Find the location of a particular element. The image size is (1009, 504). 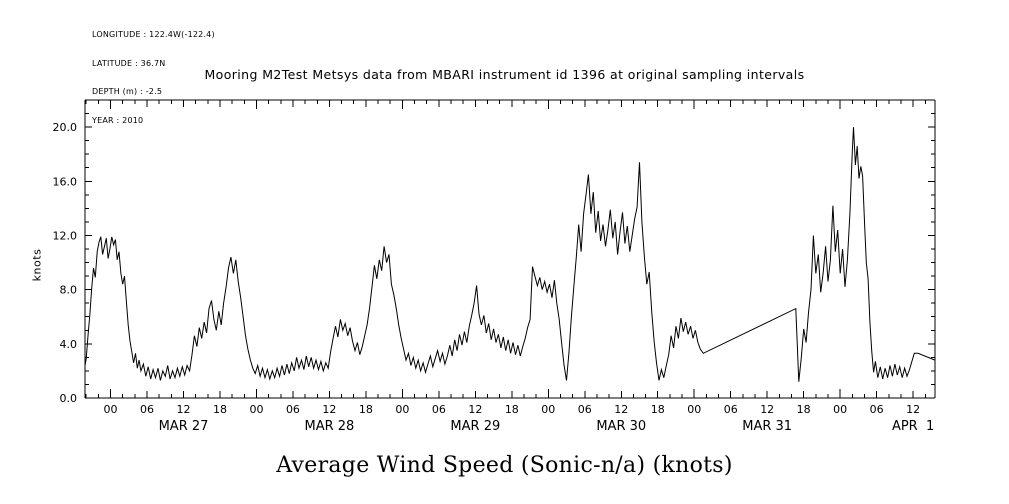

metadata-latitude: LATITUDE : 36.7N is located at coordinates (129, 63).